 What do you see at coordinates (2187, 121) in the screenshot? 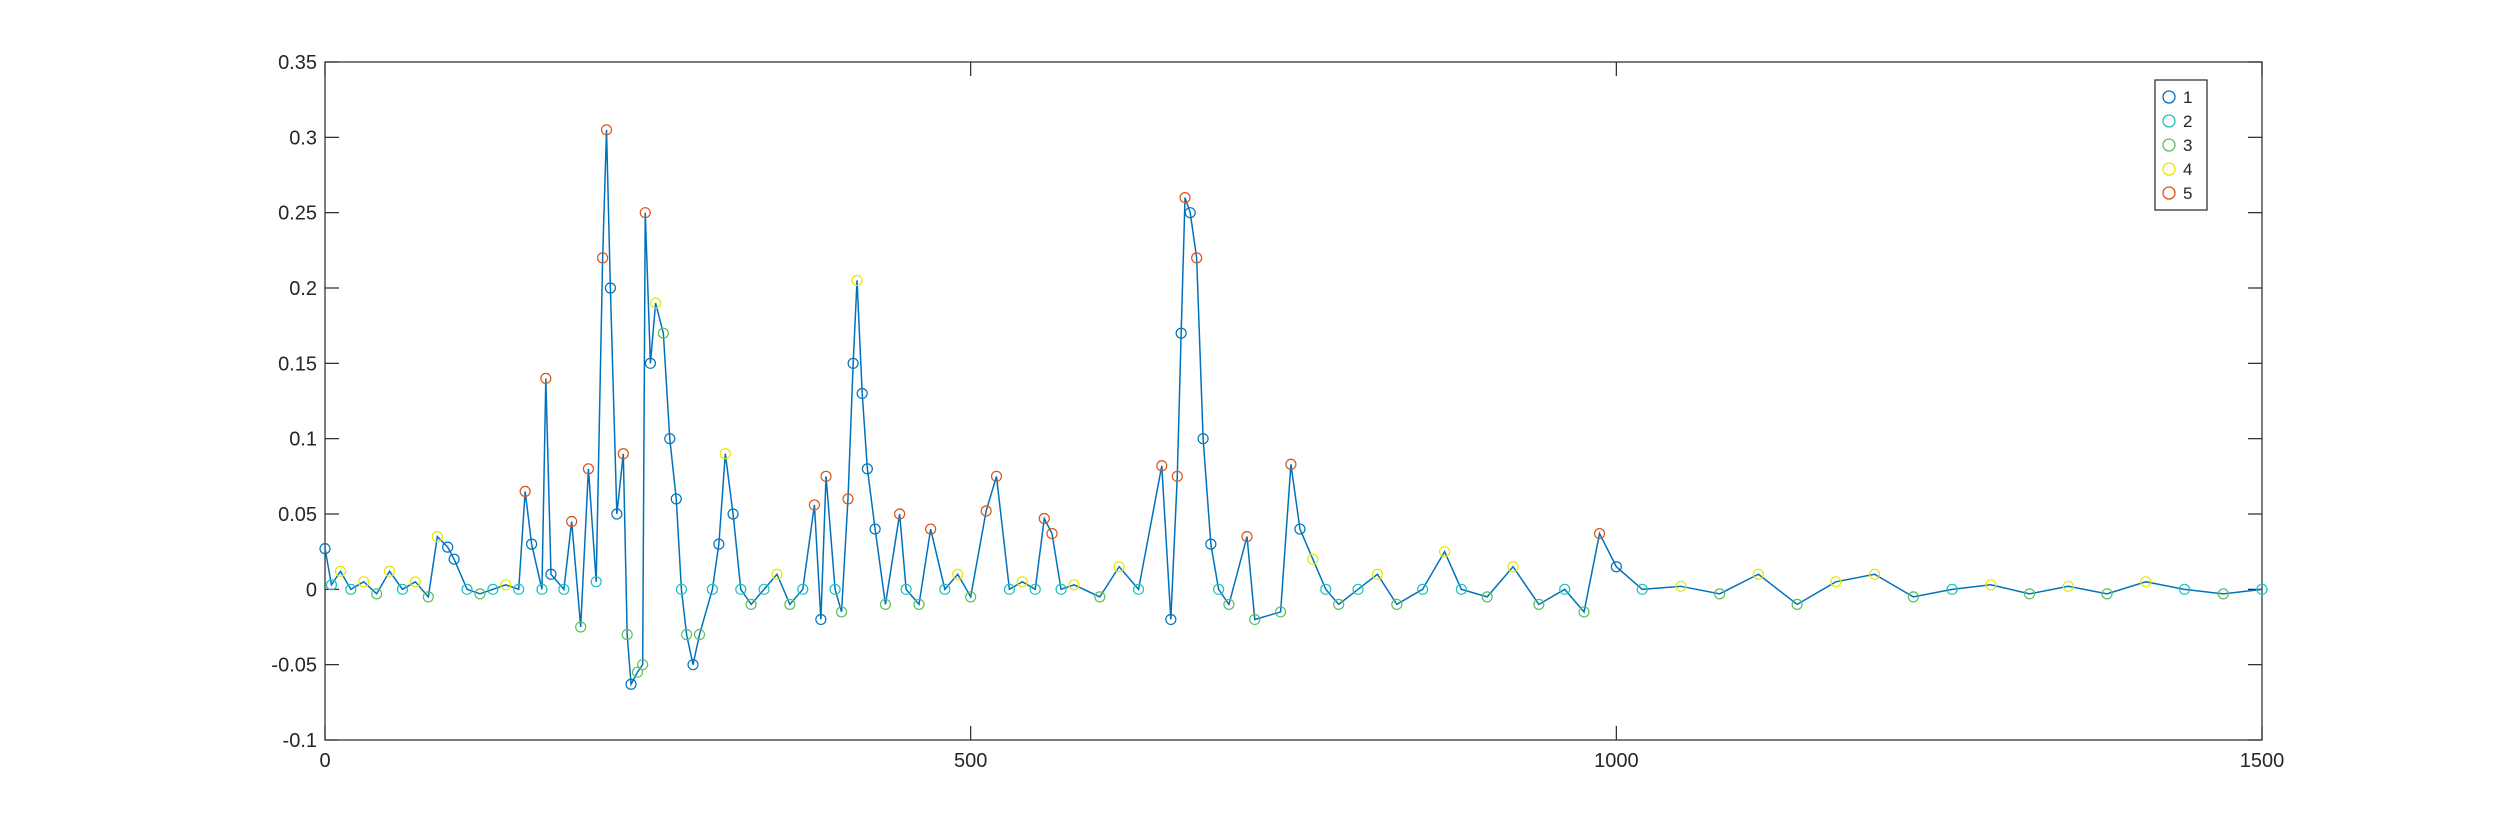
I see `legend-label: 2` at bounding box center [2187, 121].